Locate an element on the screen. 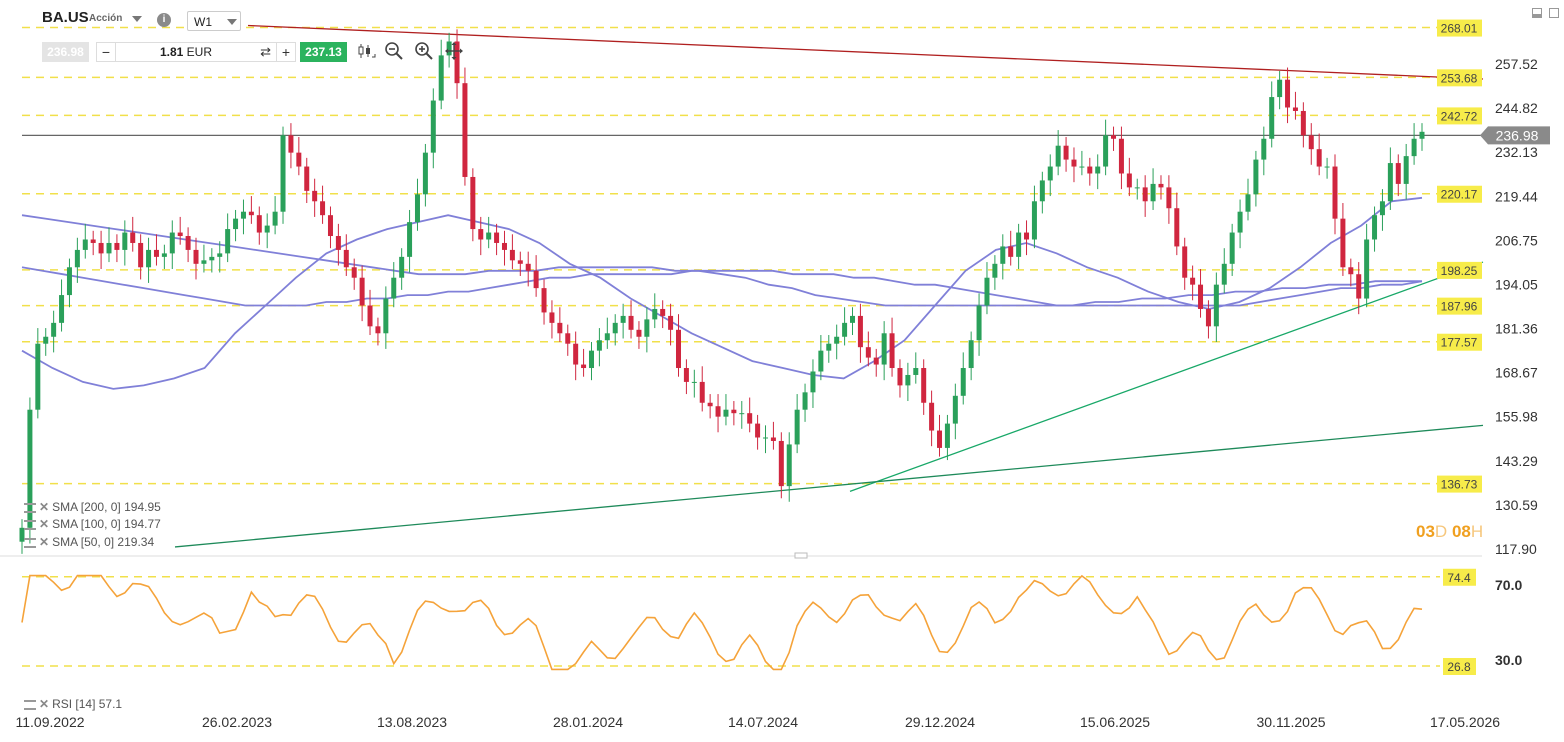  legend-sma50: ✕ SMA [50, 0] 219.34 is located at coordinates (89, 542).